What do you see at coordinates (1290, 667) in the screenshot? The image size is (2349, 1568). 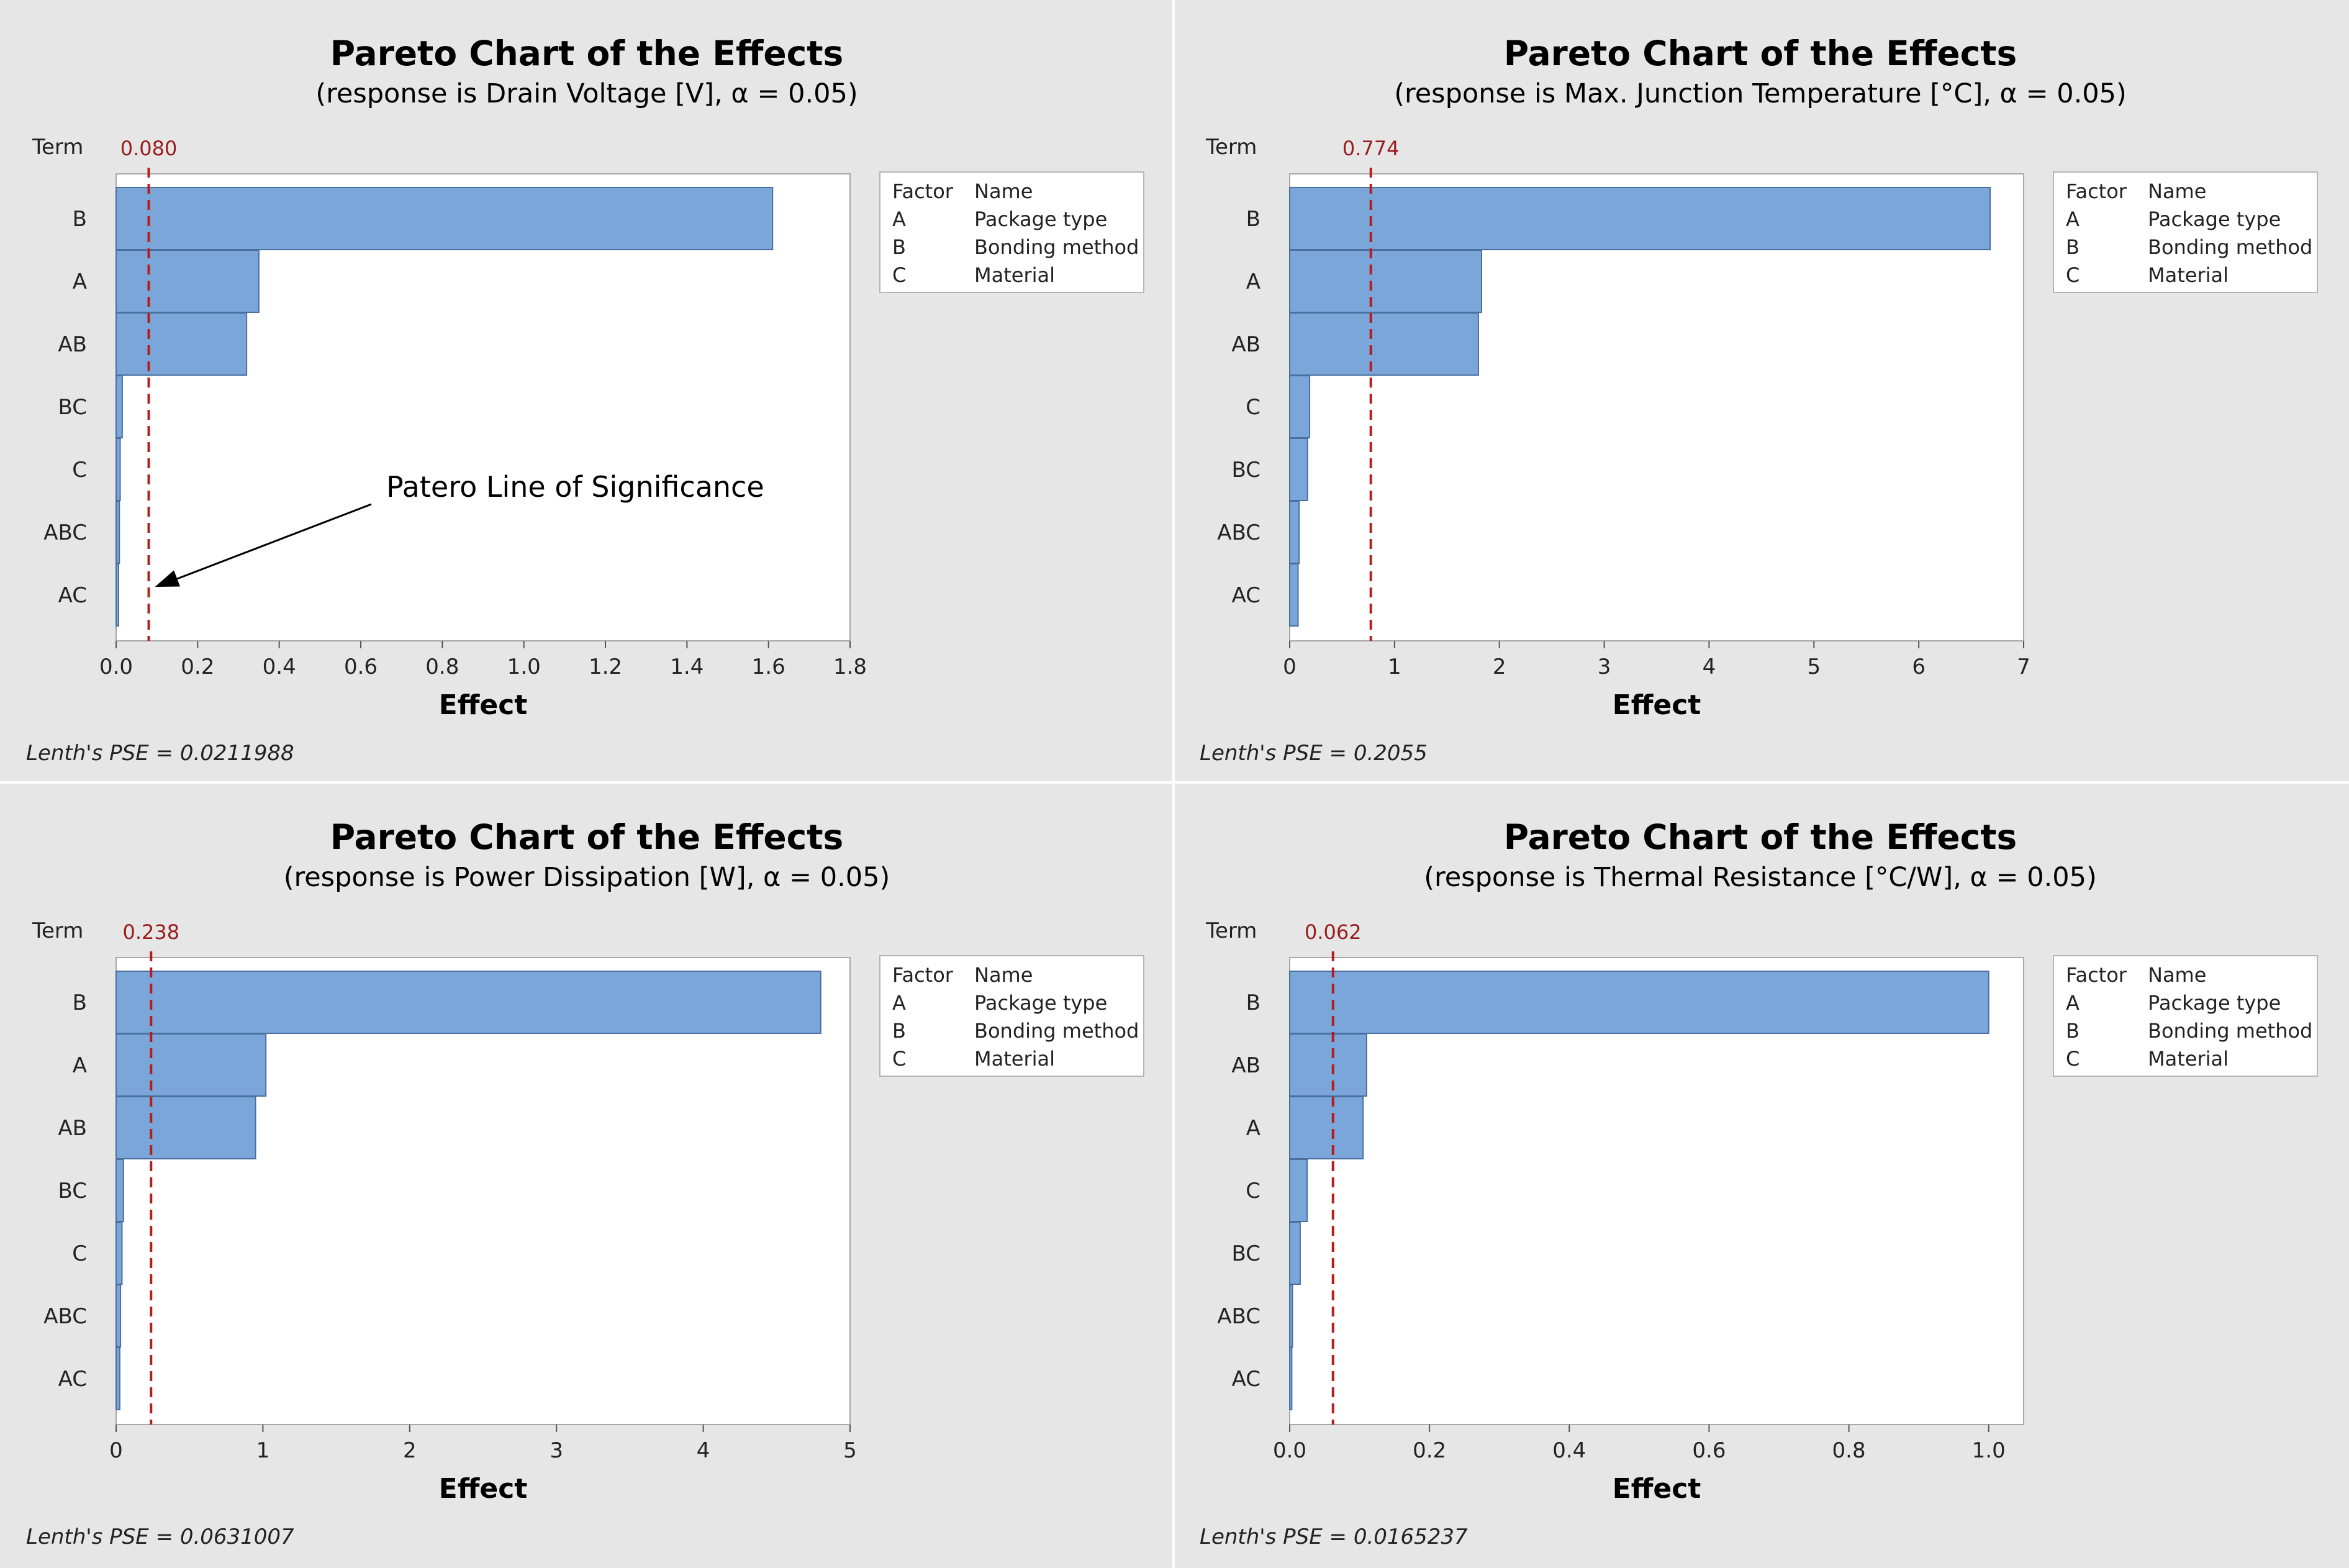 I see `x-tick-label: 0` at bounding box center [1290, 667].